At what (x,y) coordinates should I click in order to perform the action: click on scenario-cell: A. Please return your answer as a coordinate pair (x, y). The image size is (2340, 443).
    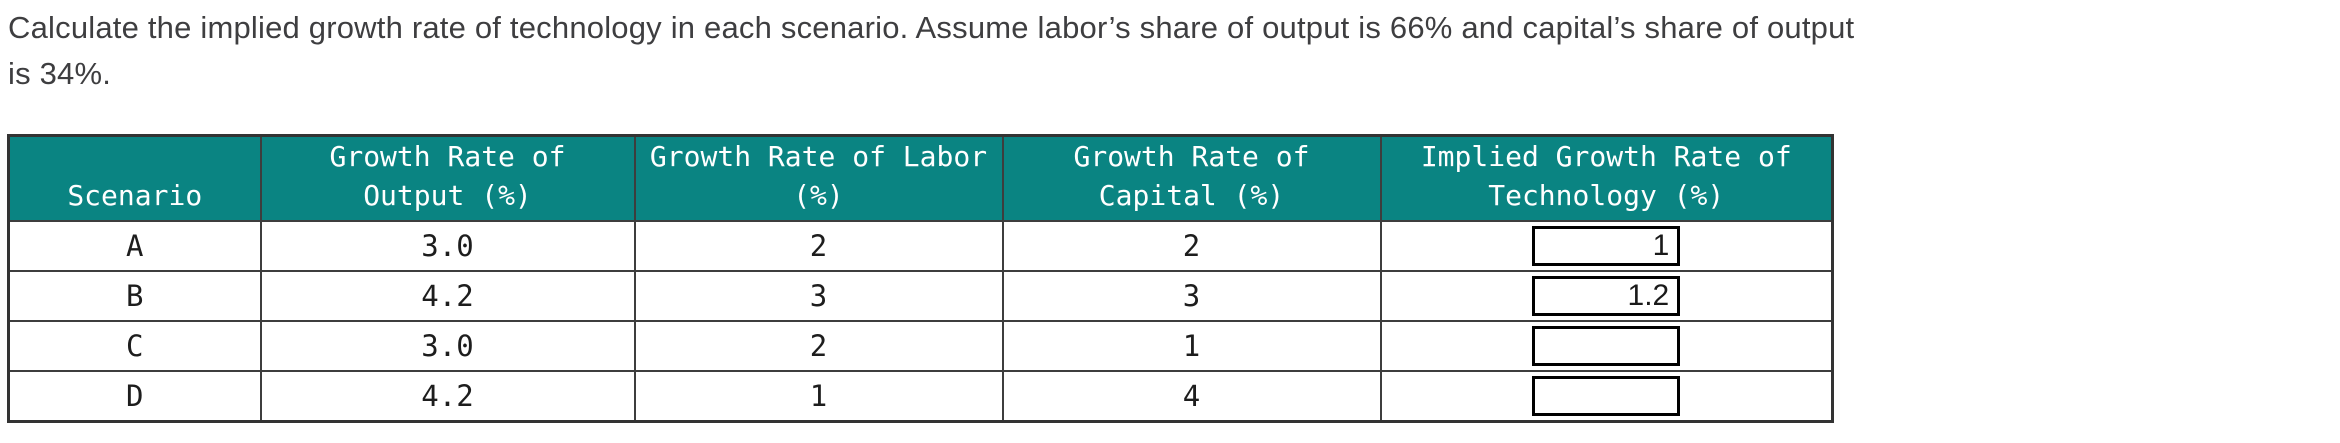
    Looking at the image, I should click on (134, 246).